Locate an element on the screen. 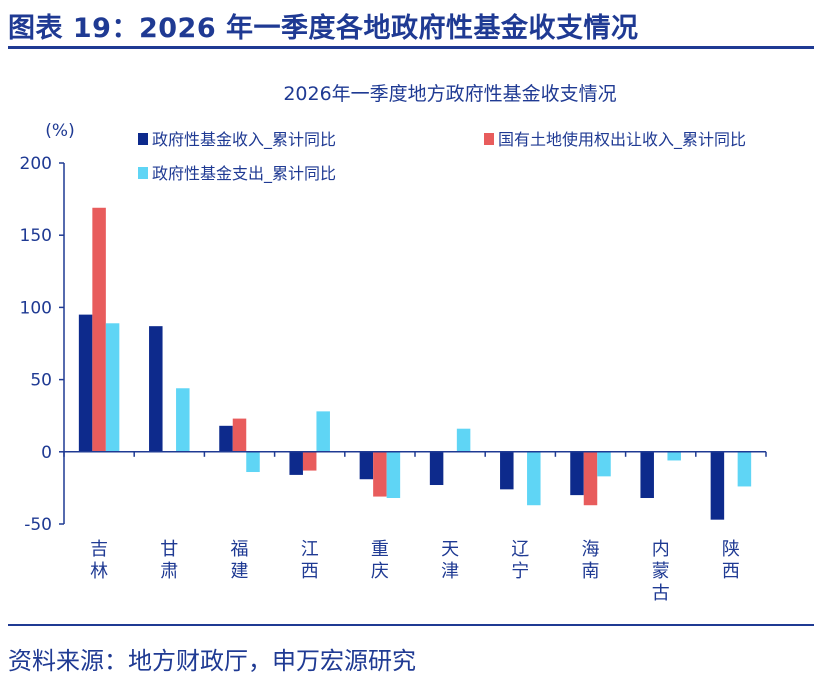 The image size is (818, 684). category-label: 辽宁 is located at coordinates (520, 560).